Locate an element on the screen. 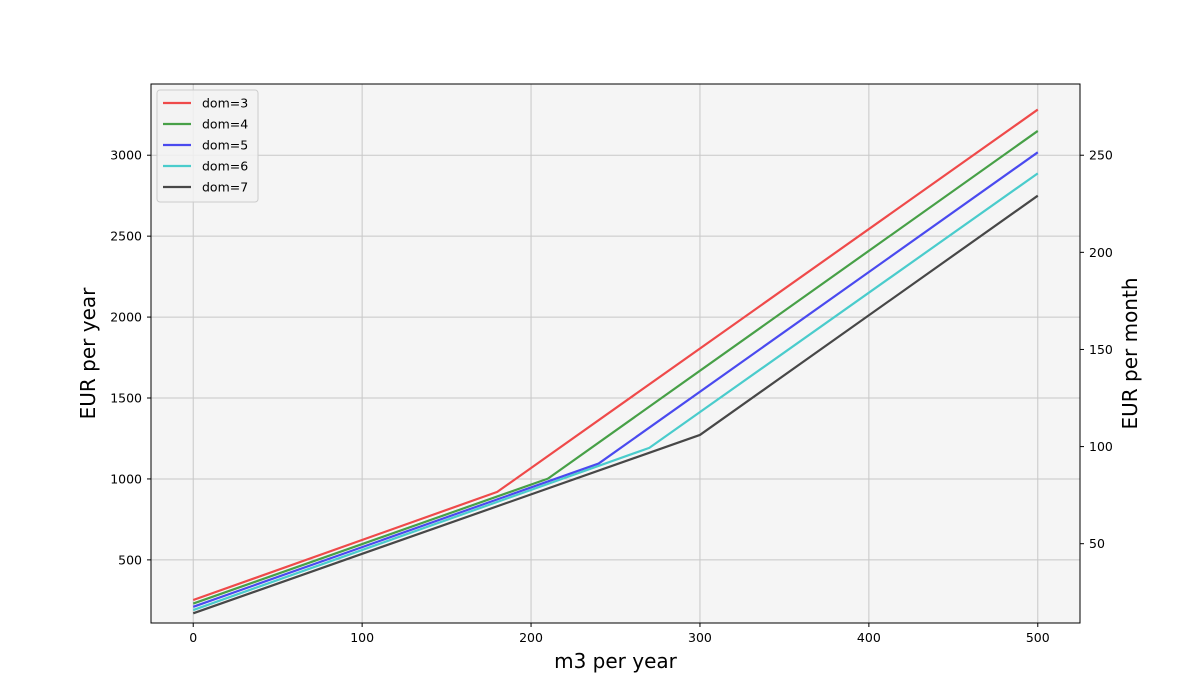  right-y-tick-label: 250 is located at coordinates (1101, 155).